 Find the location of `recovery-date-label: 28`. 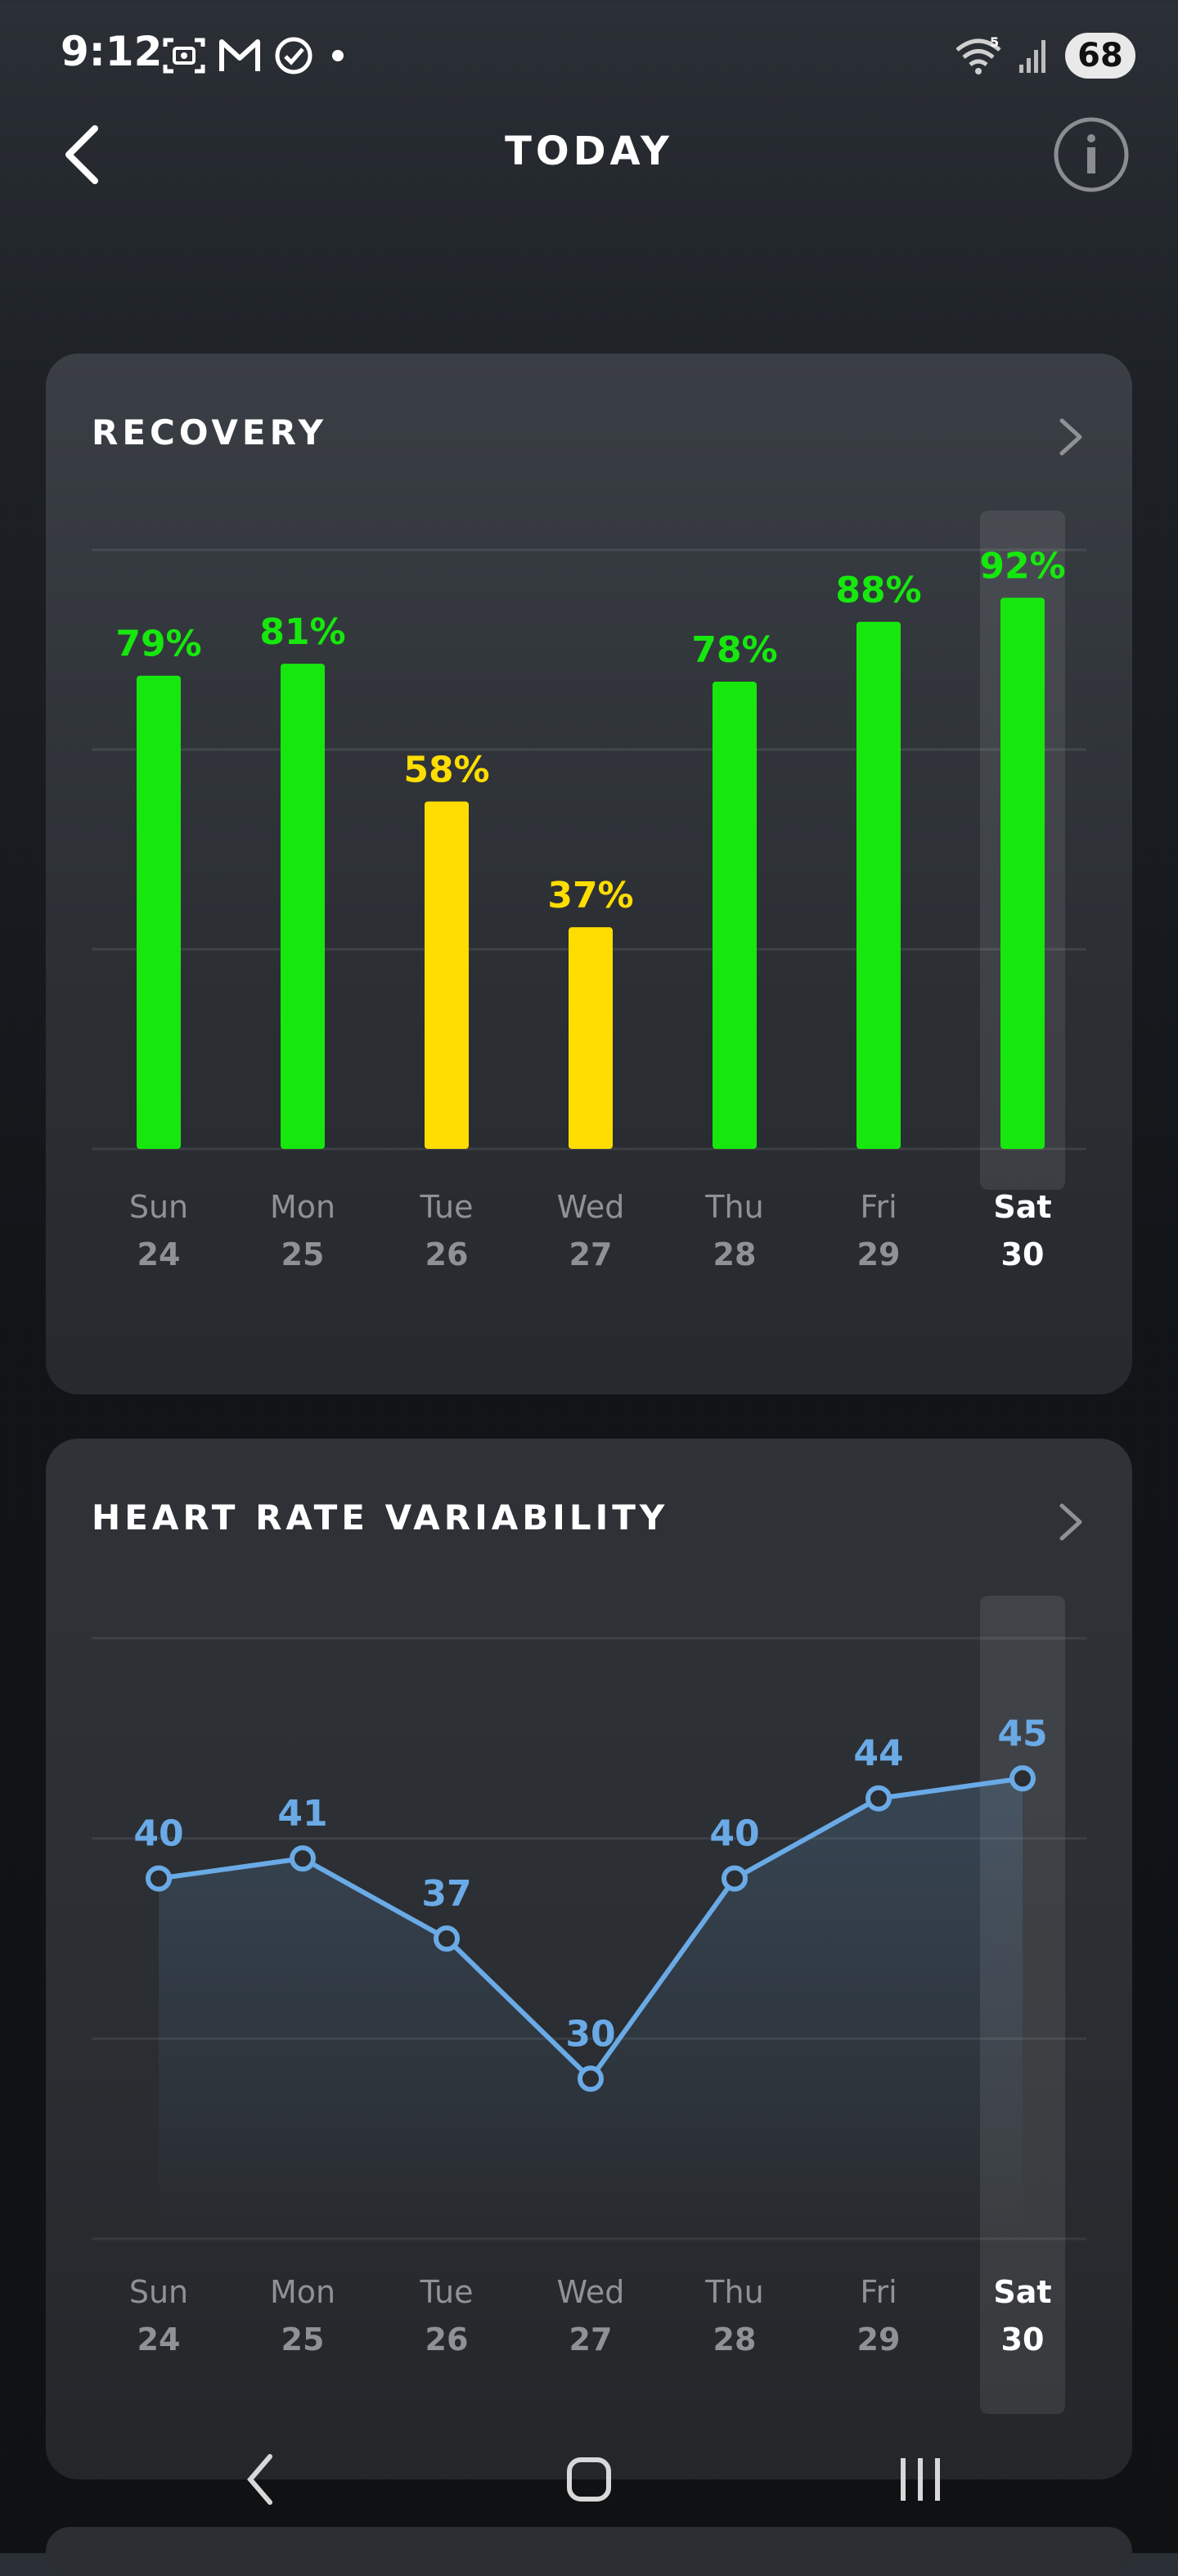

recovery-date-label: 28 is located at coordinates (735, 1254).